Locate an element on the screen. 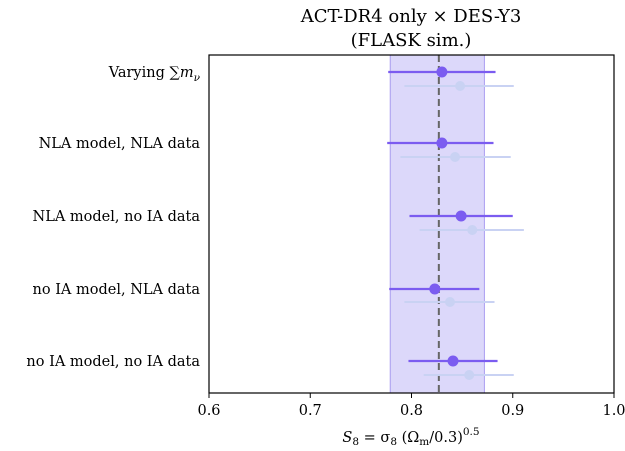 This screenshot has height=451, width=625. y-label-varying-mnu: Varying ∑mν is located at coordinates (154, 74).